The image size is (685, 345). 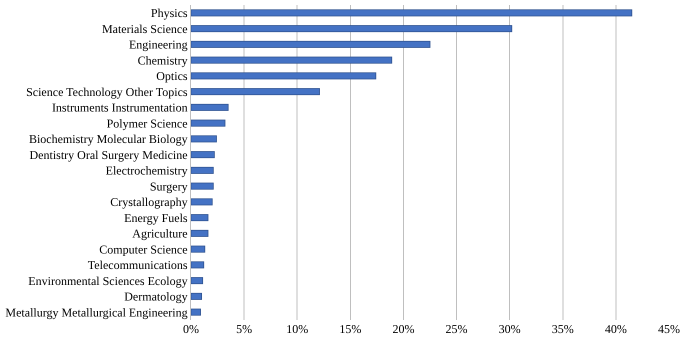 I want to click on x-tick-label: 20%, so click(x=403, y=329).